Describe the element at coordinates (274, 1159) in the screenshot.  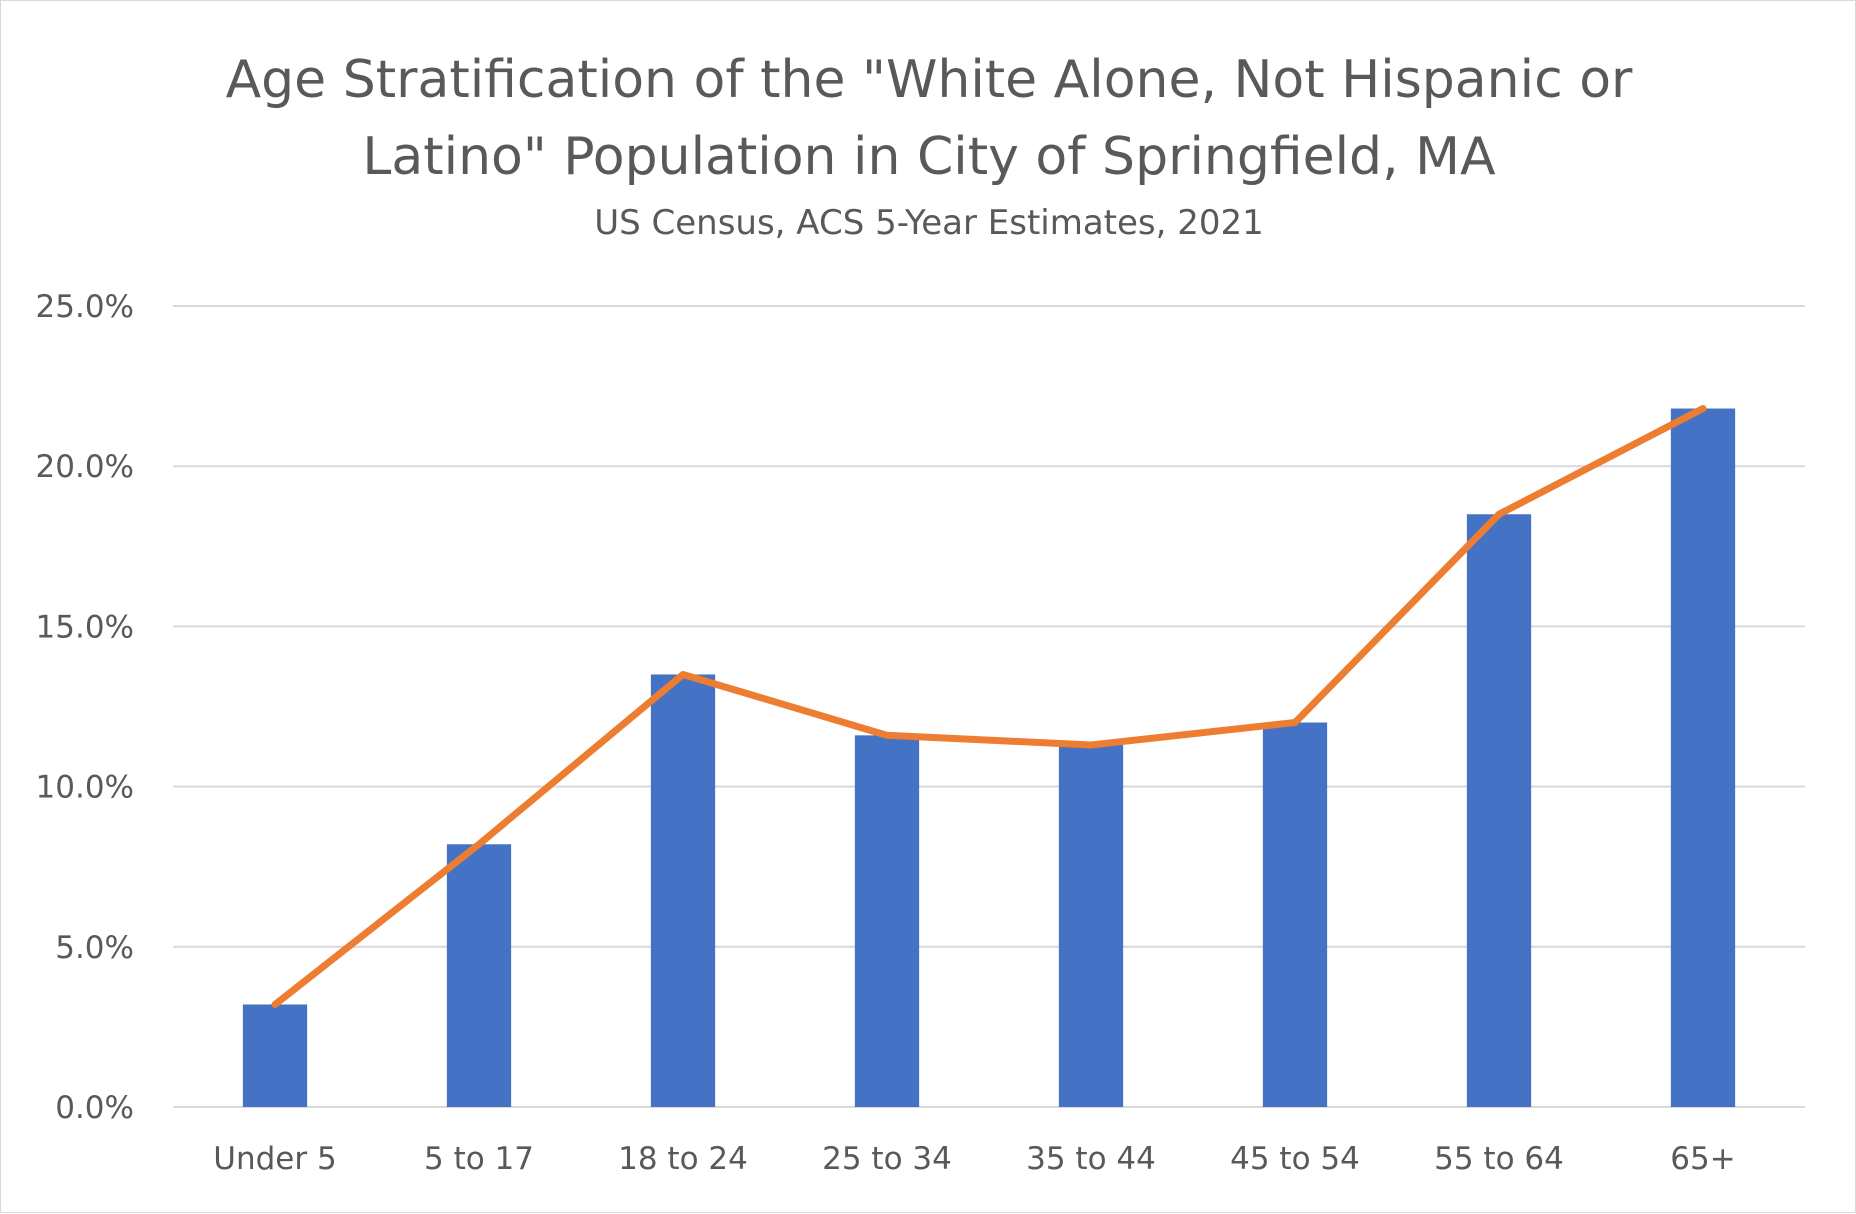
I see `x-tick-label: Under 5` at that location.